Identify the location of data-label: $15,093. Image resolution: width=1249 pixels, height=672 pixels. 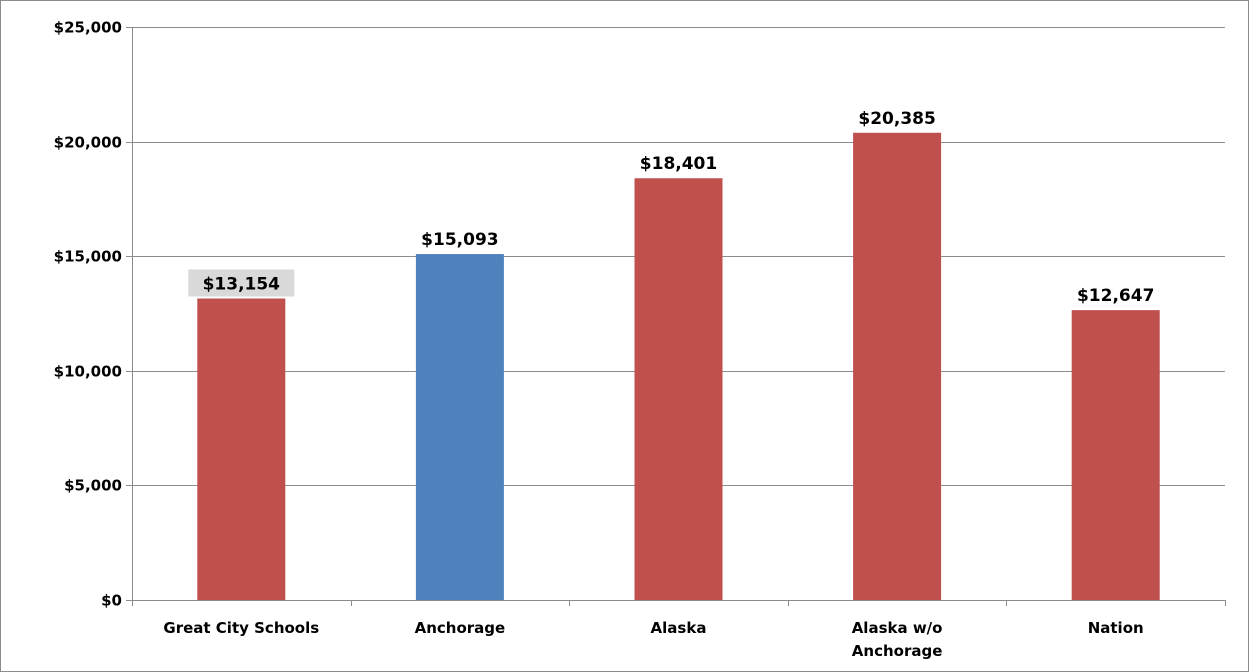
(459, 240).